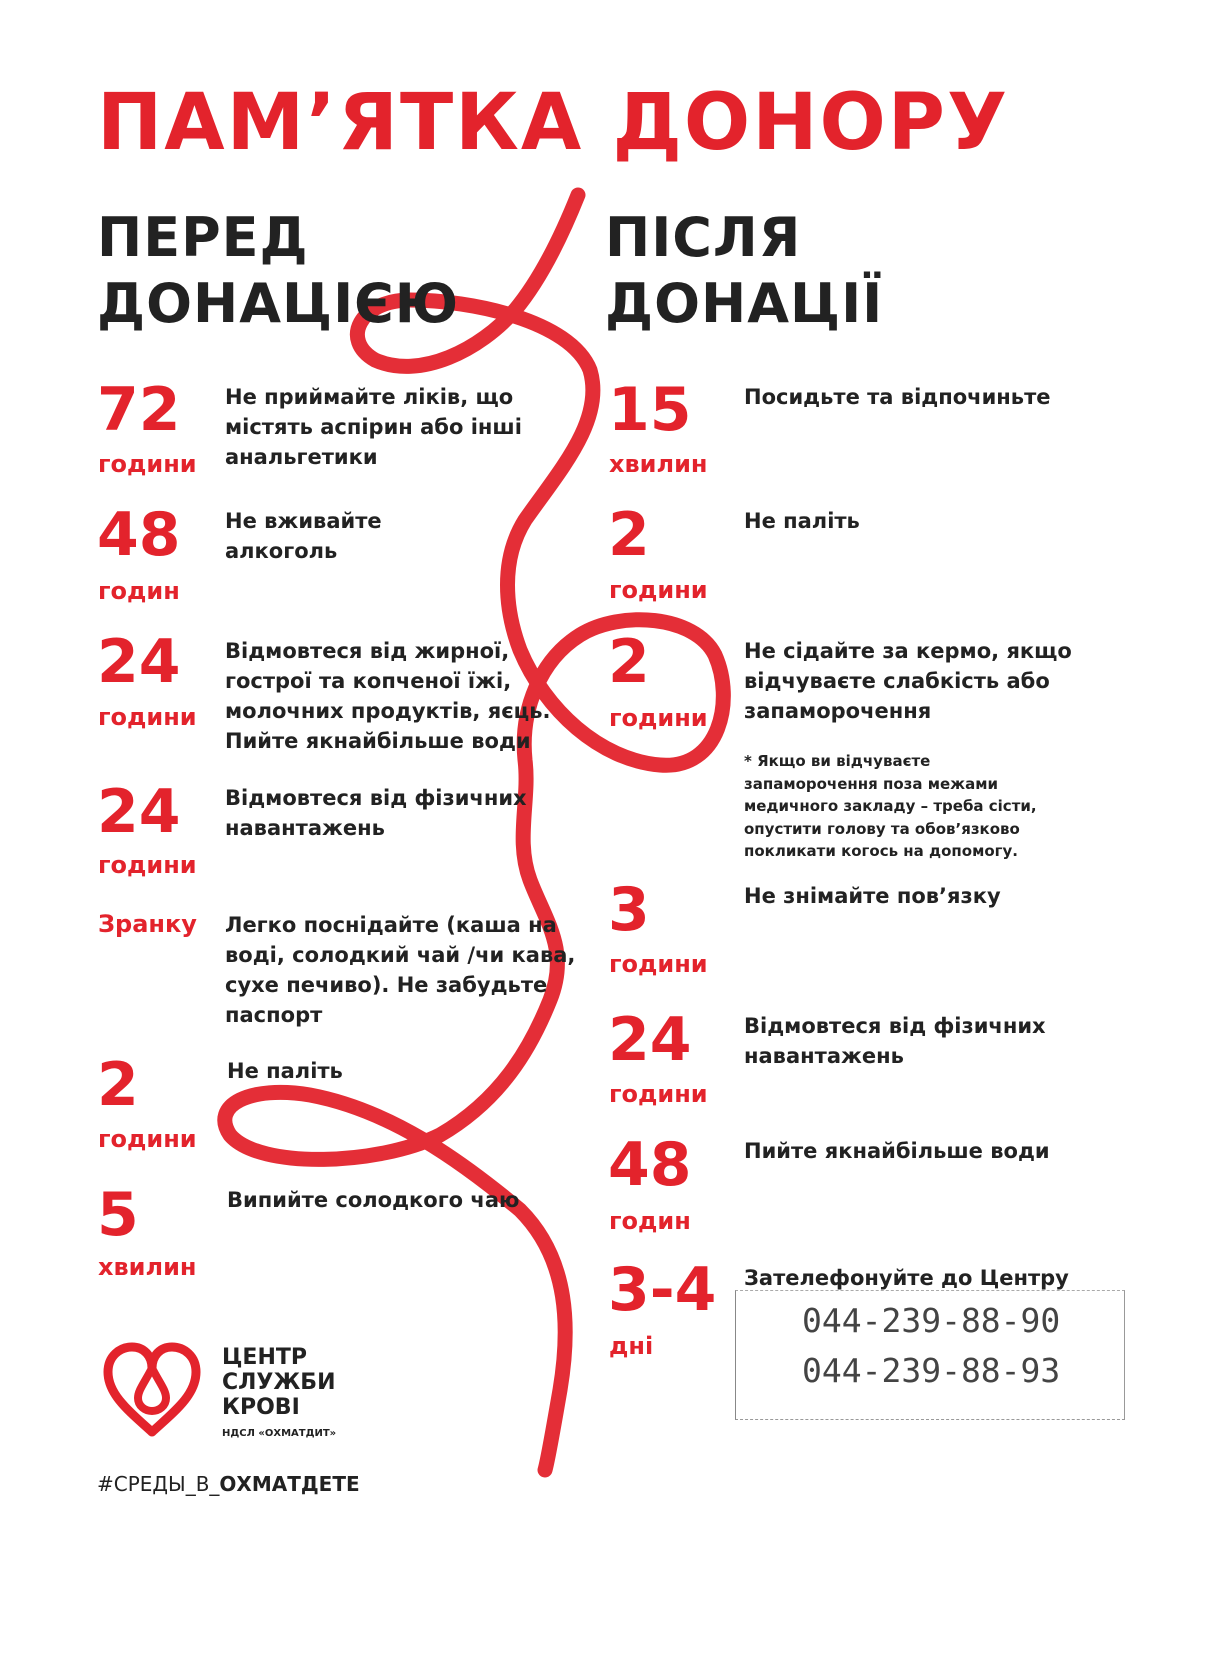  What do you see at coordinates (906, 1278) in the screenshot?
I see `after-item-text: Зателефонуйте до Центру` at bounding box center [906, 1278].